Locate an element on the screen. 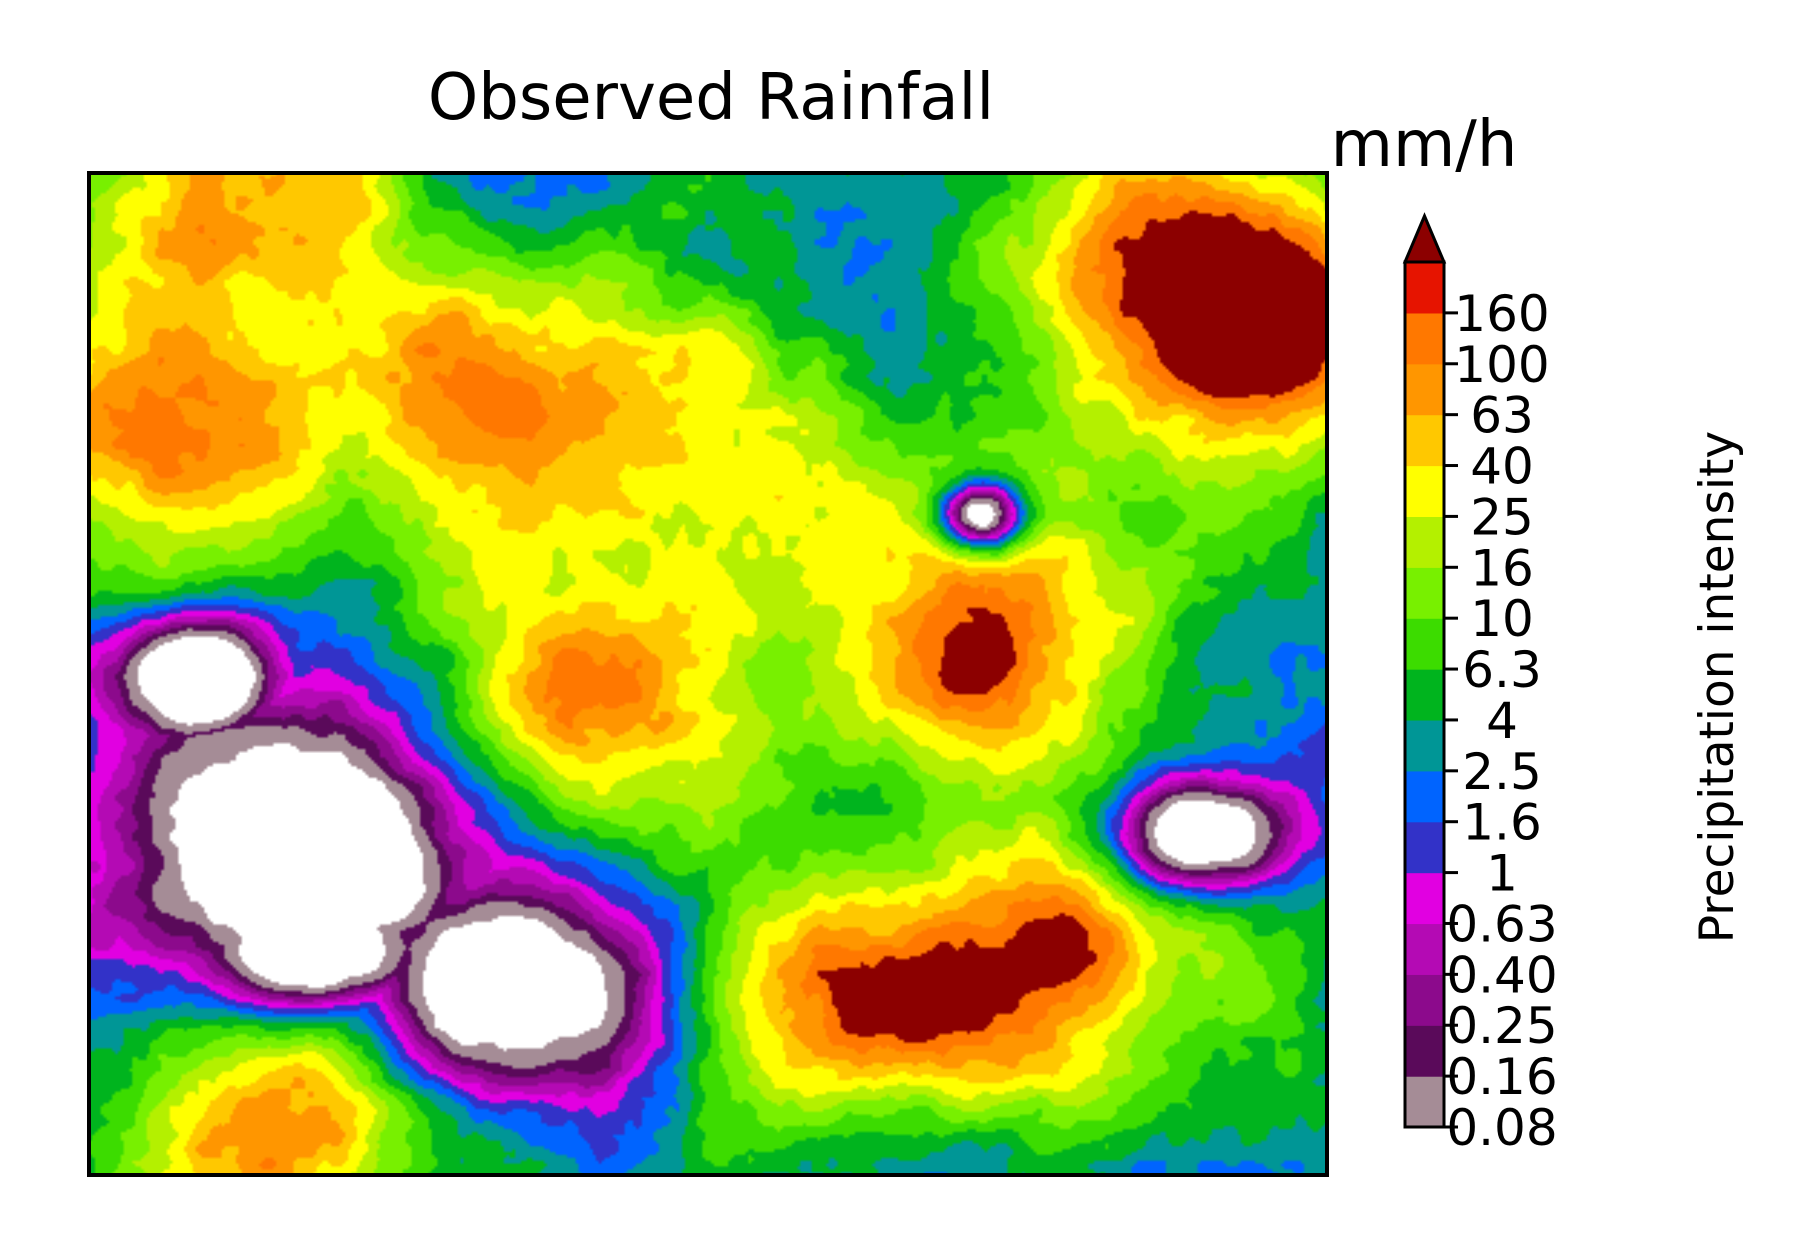 The image size is (1802, 1255). colorbar-tick-label: 100 is located at coordinates (1501, 365).